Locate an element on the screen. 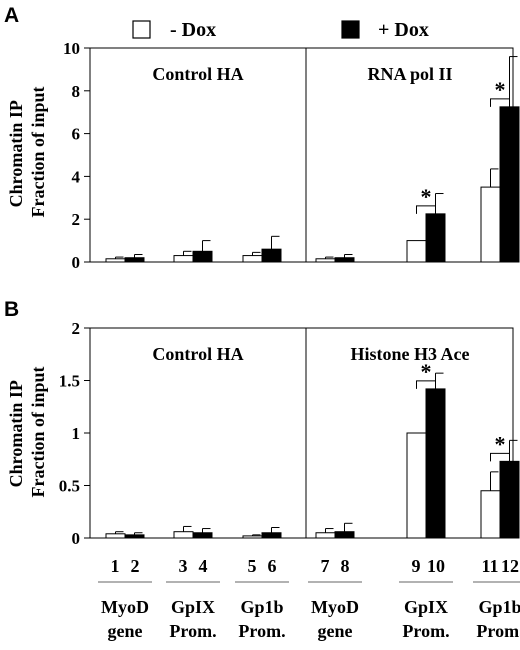 This screenshot has width=520, height=650. lane-number: 5 is located at coordinates (252, 566).